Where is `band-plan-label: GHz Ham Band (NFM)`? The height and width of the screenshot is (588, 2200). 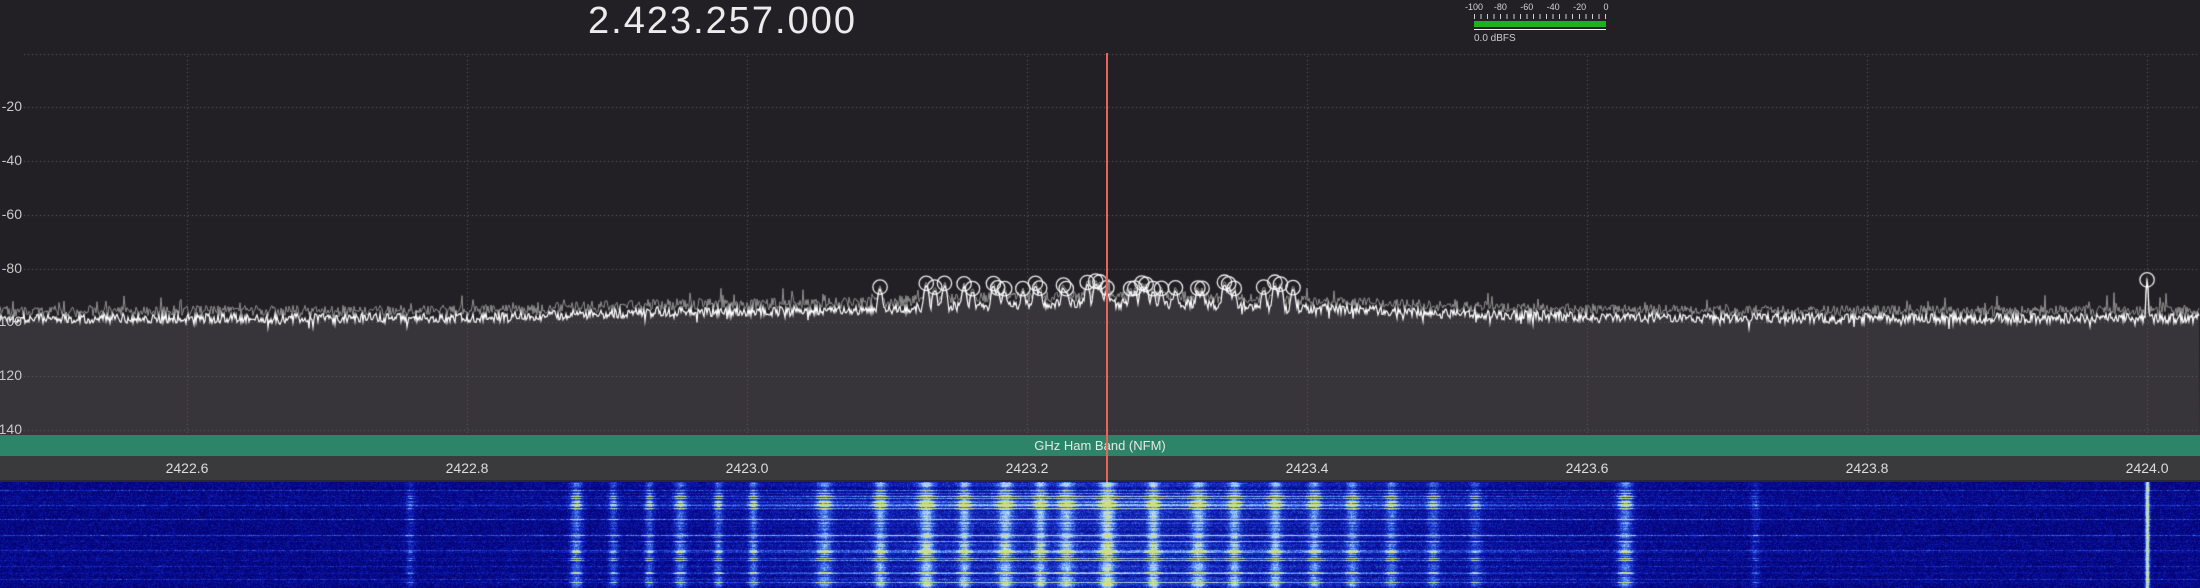 band-plan-label: GHz Ham Band (NFM) is located at coordinates (1100, 445).